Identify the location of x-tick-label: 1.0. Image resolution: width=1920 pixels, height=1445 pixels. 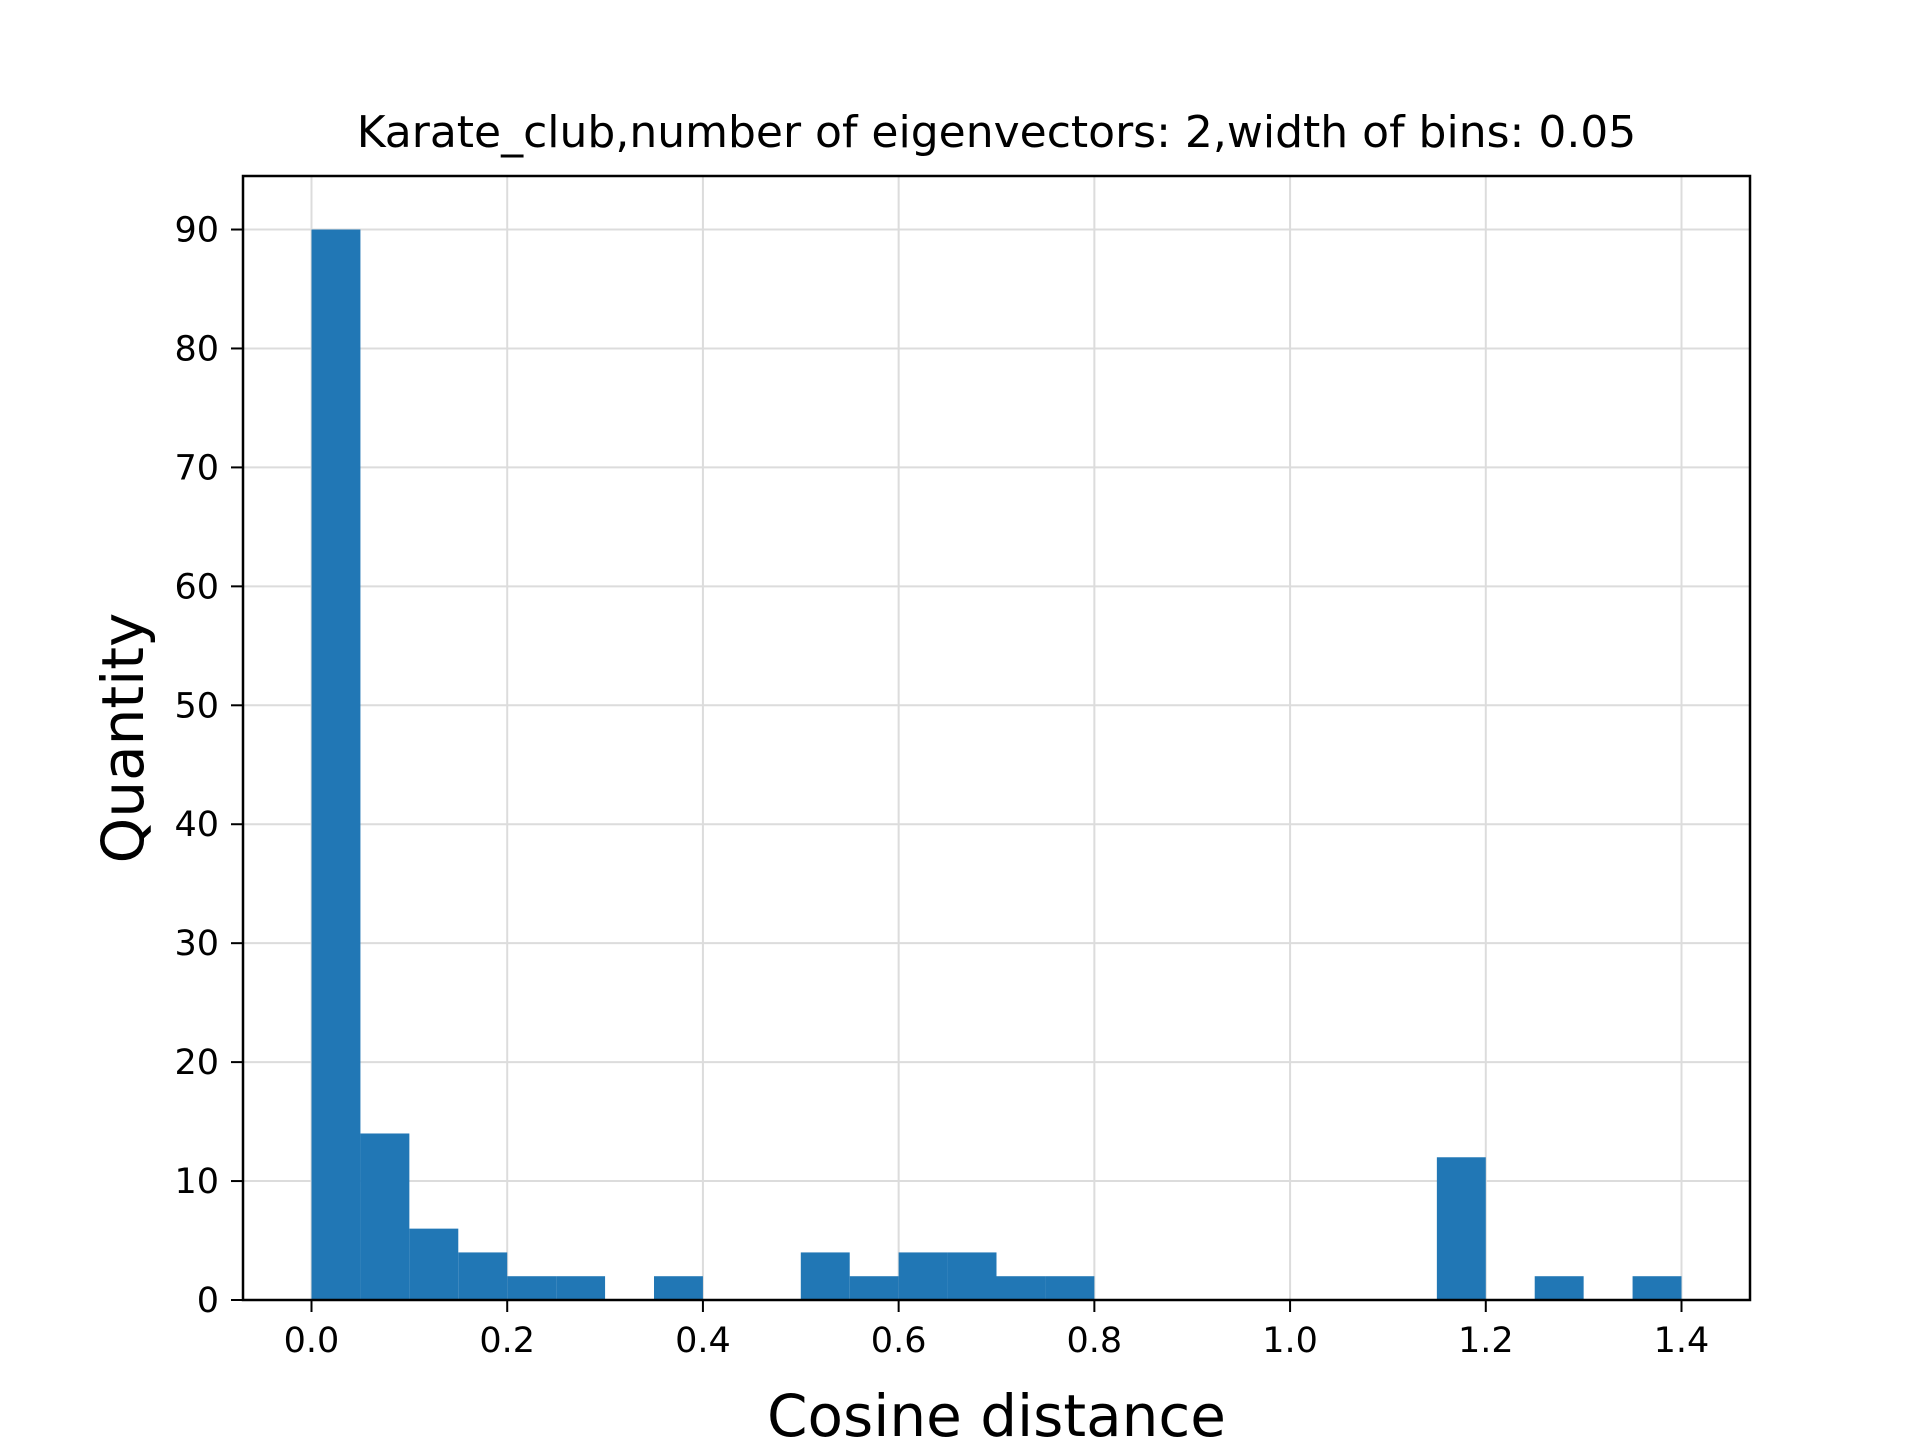
(1290, 1341).